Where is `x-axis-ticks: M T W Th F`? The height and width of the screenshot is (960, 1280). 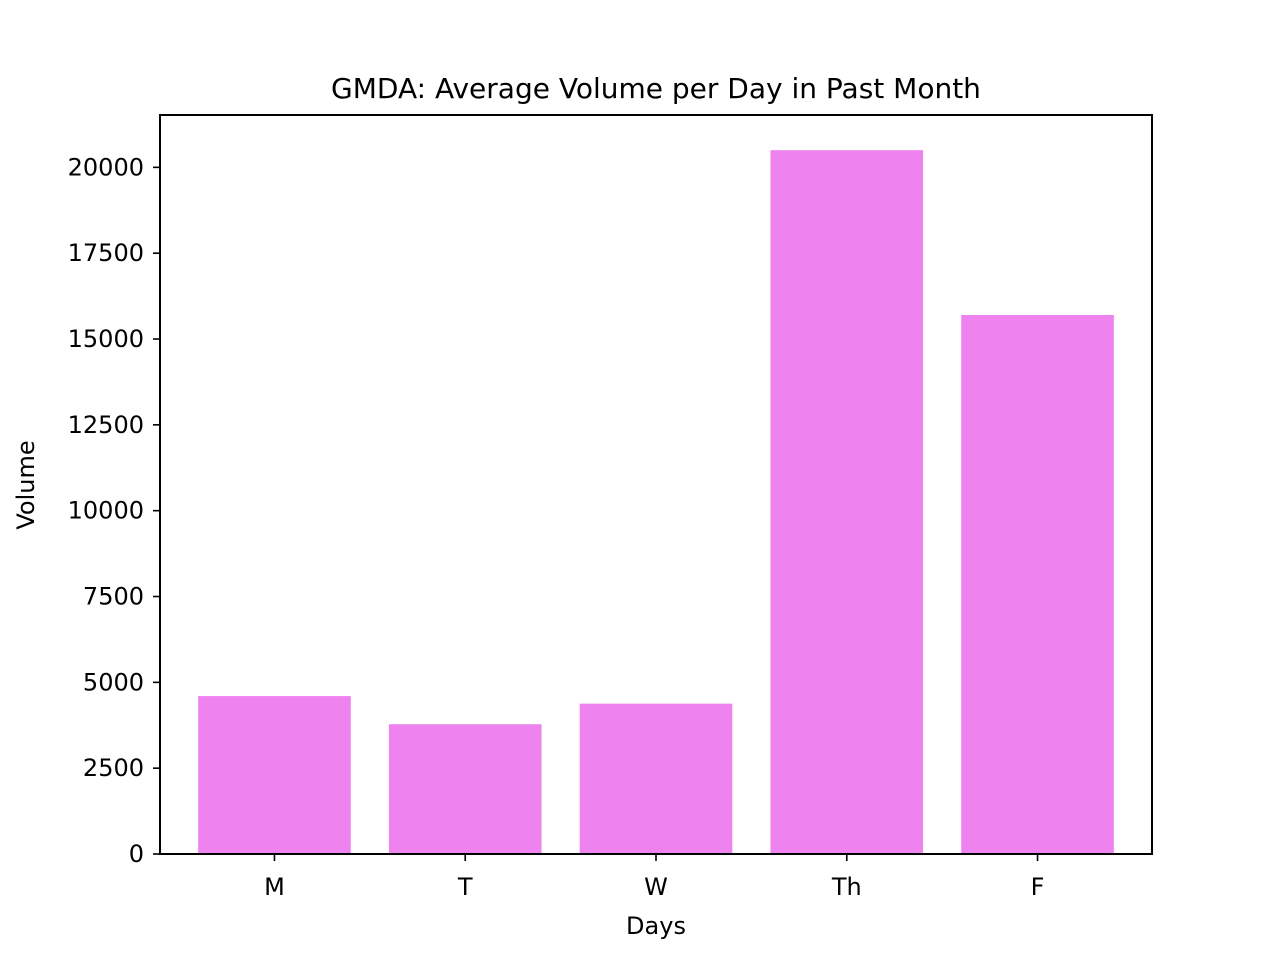
x-axis-ticks: M T W Th F is located at coordinates (654, 877).